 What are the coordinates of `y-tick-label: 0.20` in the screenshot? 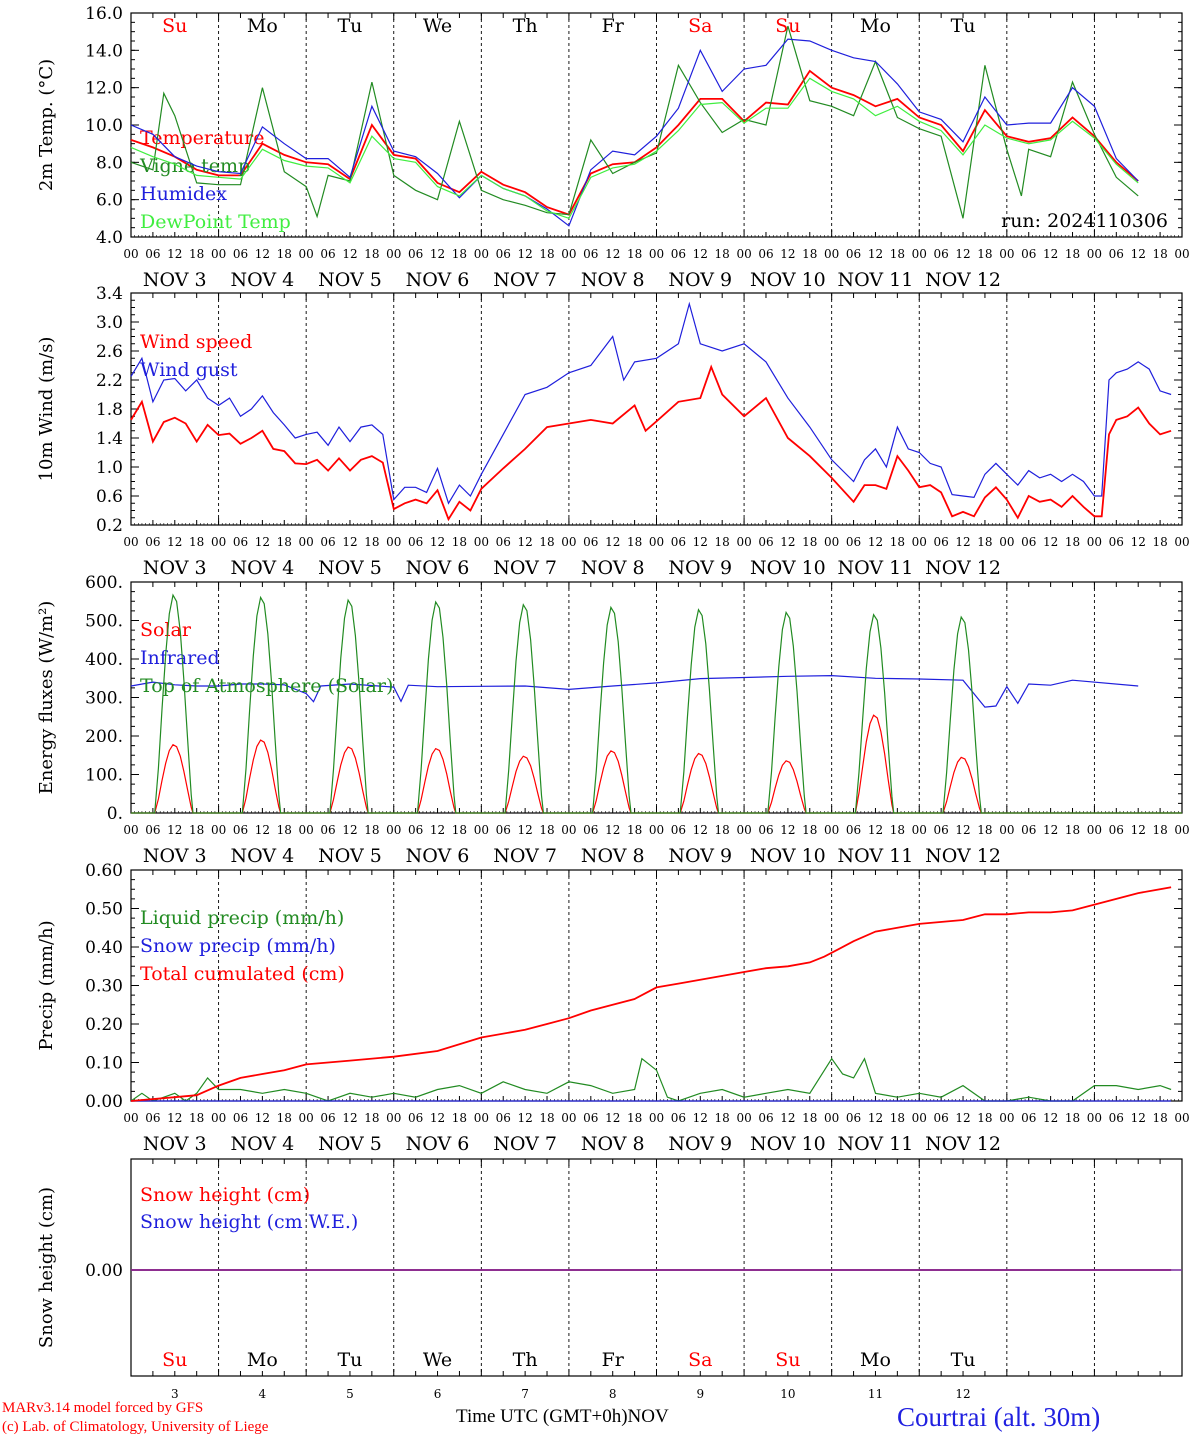 It's located at (104, 1025).